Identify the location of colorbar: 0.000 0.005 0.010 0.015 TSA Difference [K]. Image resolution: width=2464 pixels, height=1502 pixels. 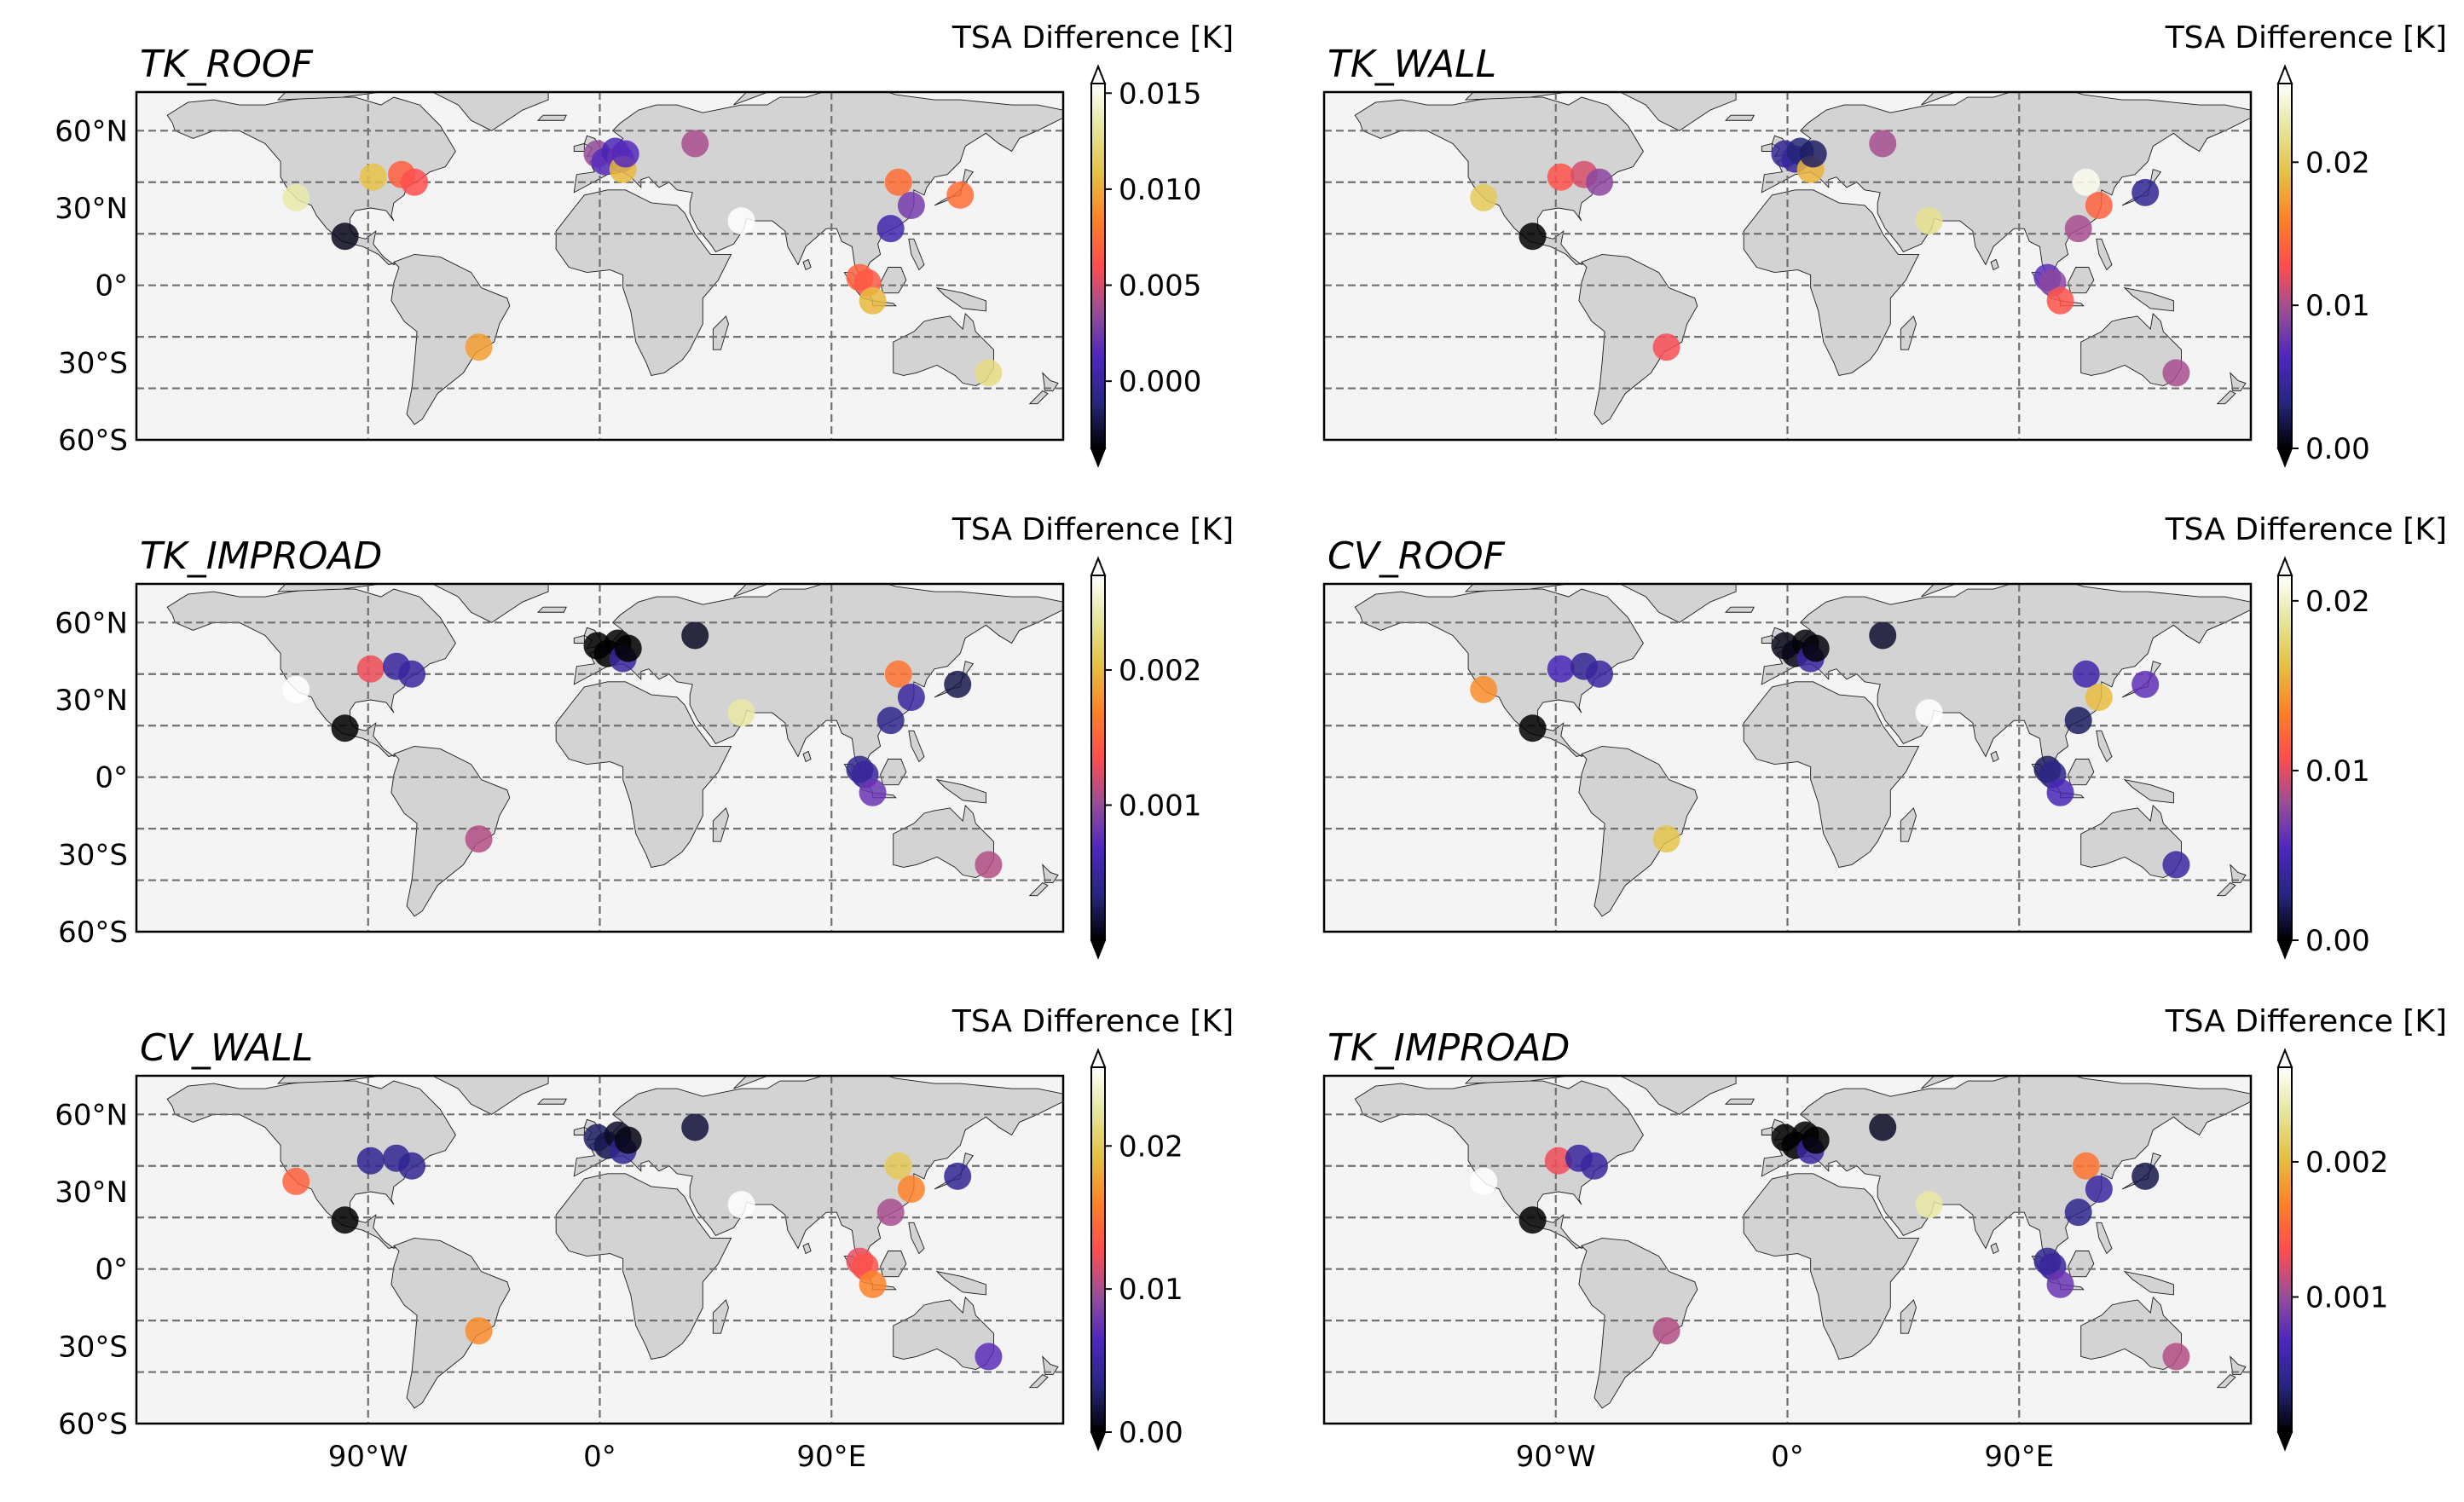
(1092, 244).